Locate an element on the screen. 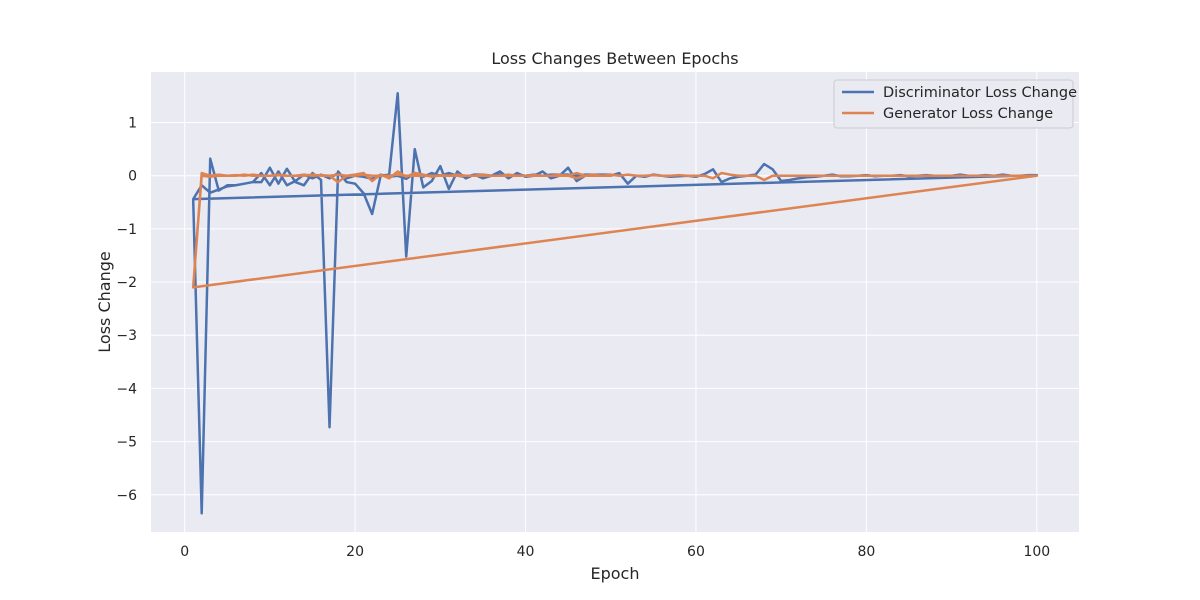 The image size is (1200, 600). x-axis-label: Epoch is located at coordinates (615, 573).